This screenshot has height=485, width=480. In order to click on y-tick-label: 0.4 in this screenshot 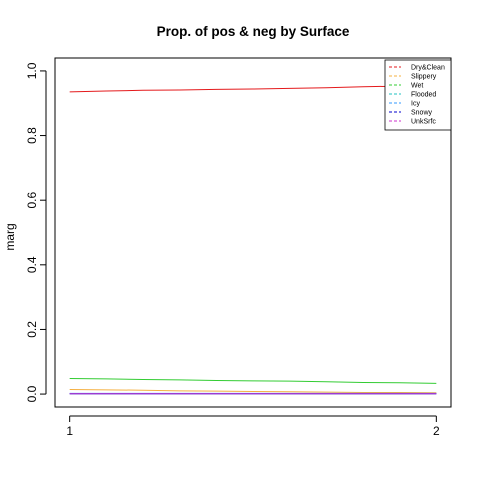, I will do `click(32, 264)`.